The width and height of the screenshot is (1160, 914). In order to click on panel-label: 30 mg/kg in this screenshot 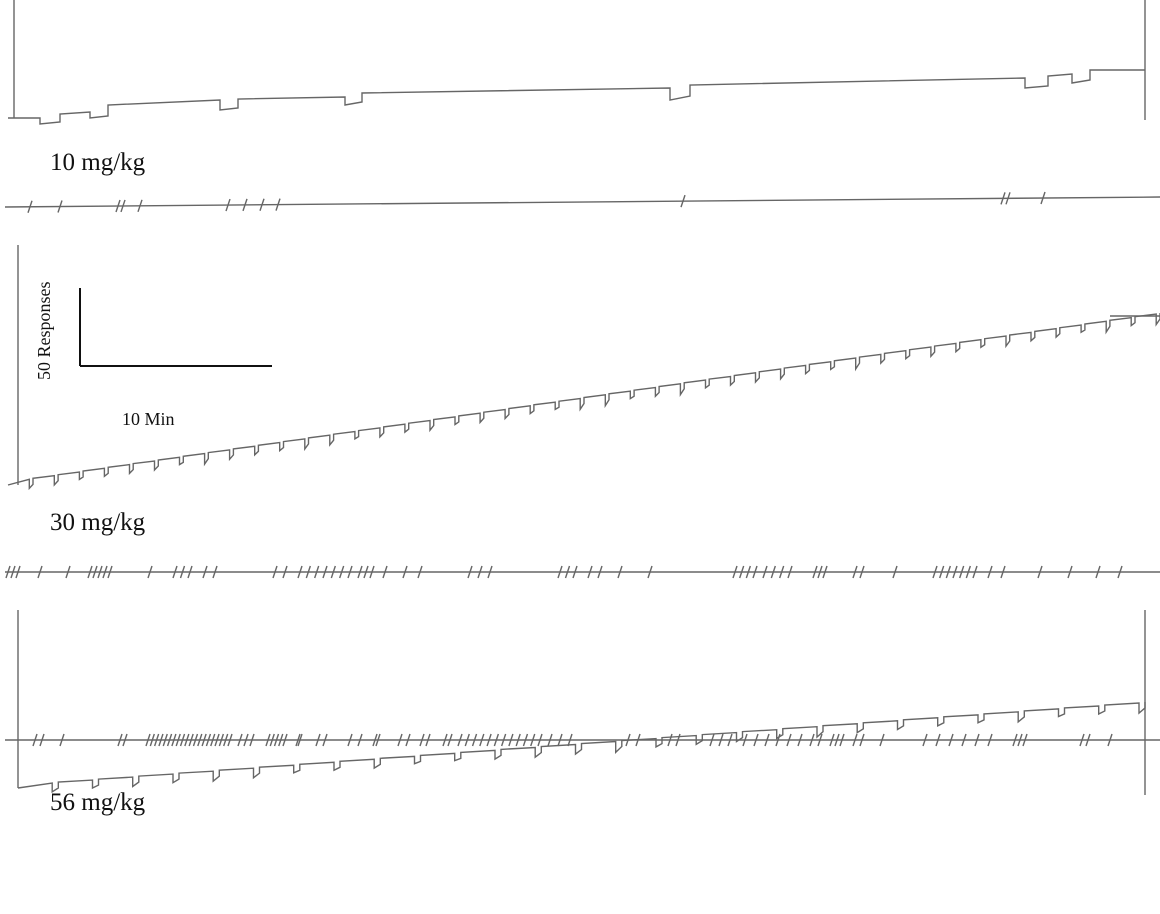, I will do `click(98, 522)`.